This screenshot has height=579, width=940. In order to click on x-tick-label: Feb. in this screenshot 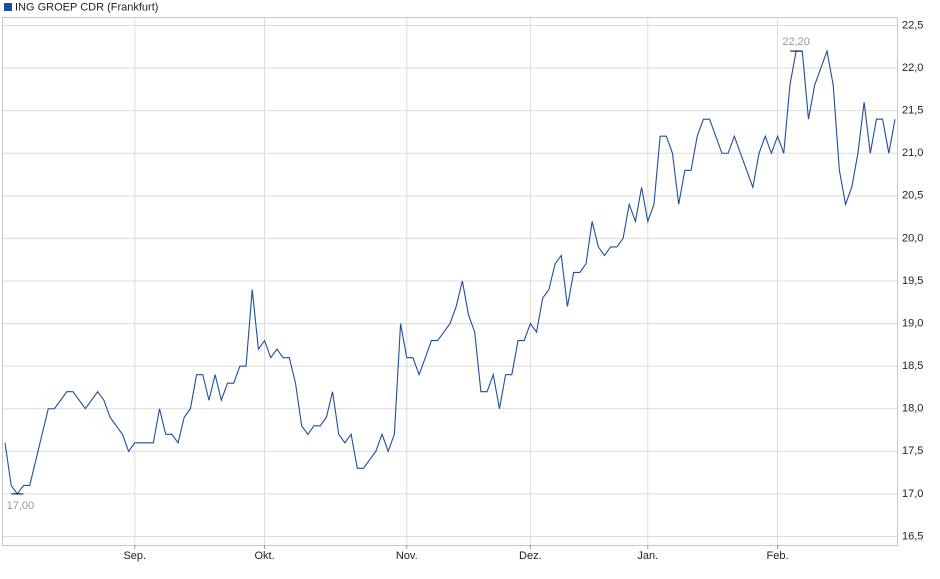, I will do `click(778, 556)`.